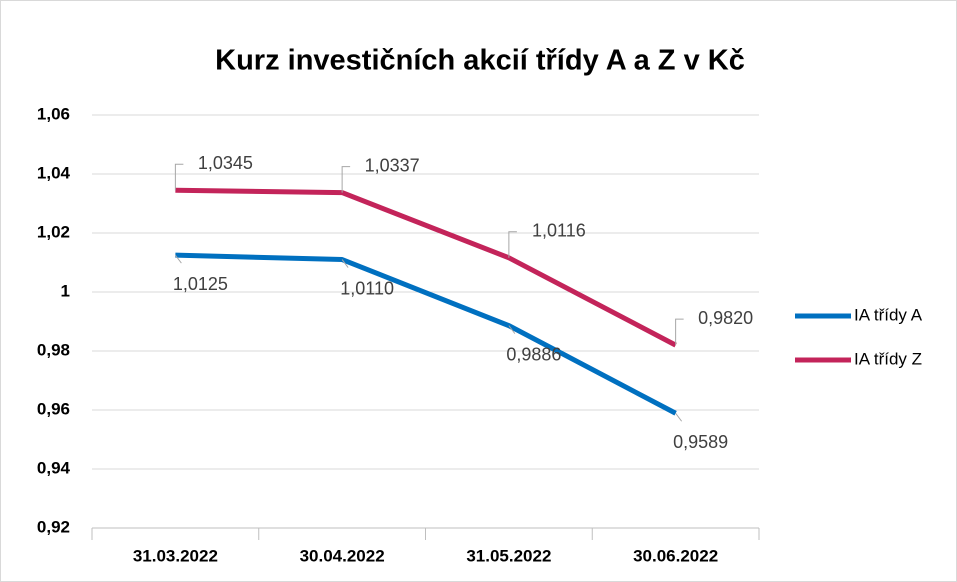 The image size is (957, 582). Describe the element at coordinates (65, 290) in the screenshot. I see `y-tick-label: 1` at that location.